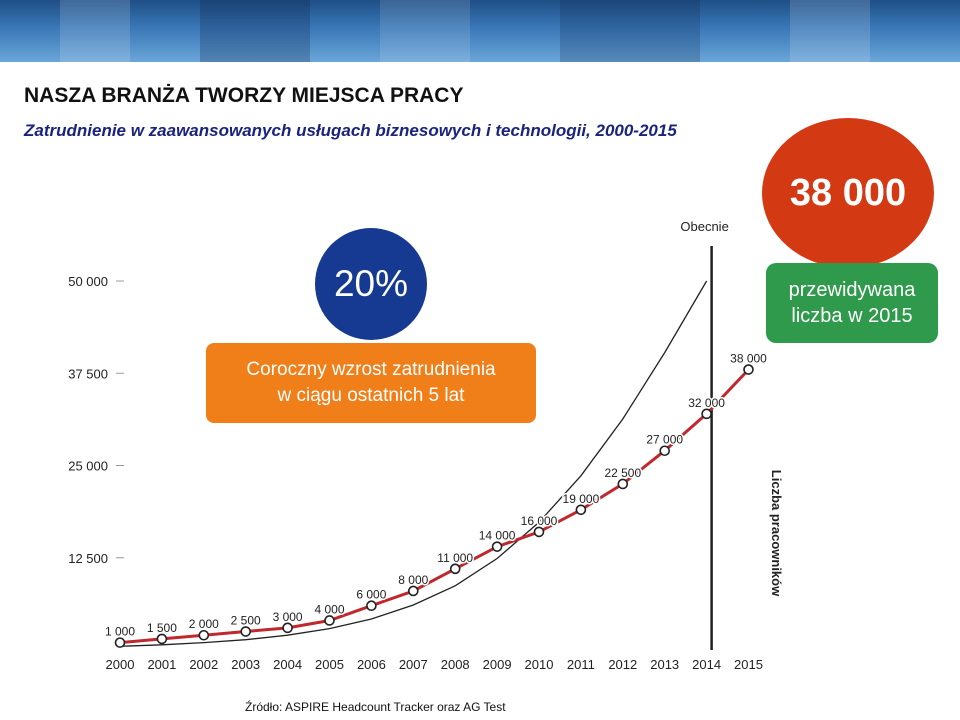 The height and width of the screenshot is (720, 960). What do you see at coordinates (706, 403) in the screenshot?
I see `data-label: 32 000` at bounding box center [706, 403].